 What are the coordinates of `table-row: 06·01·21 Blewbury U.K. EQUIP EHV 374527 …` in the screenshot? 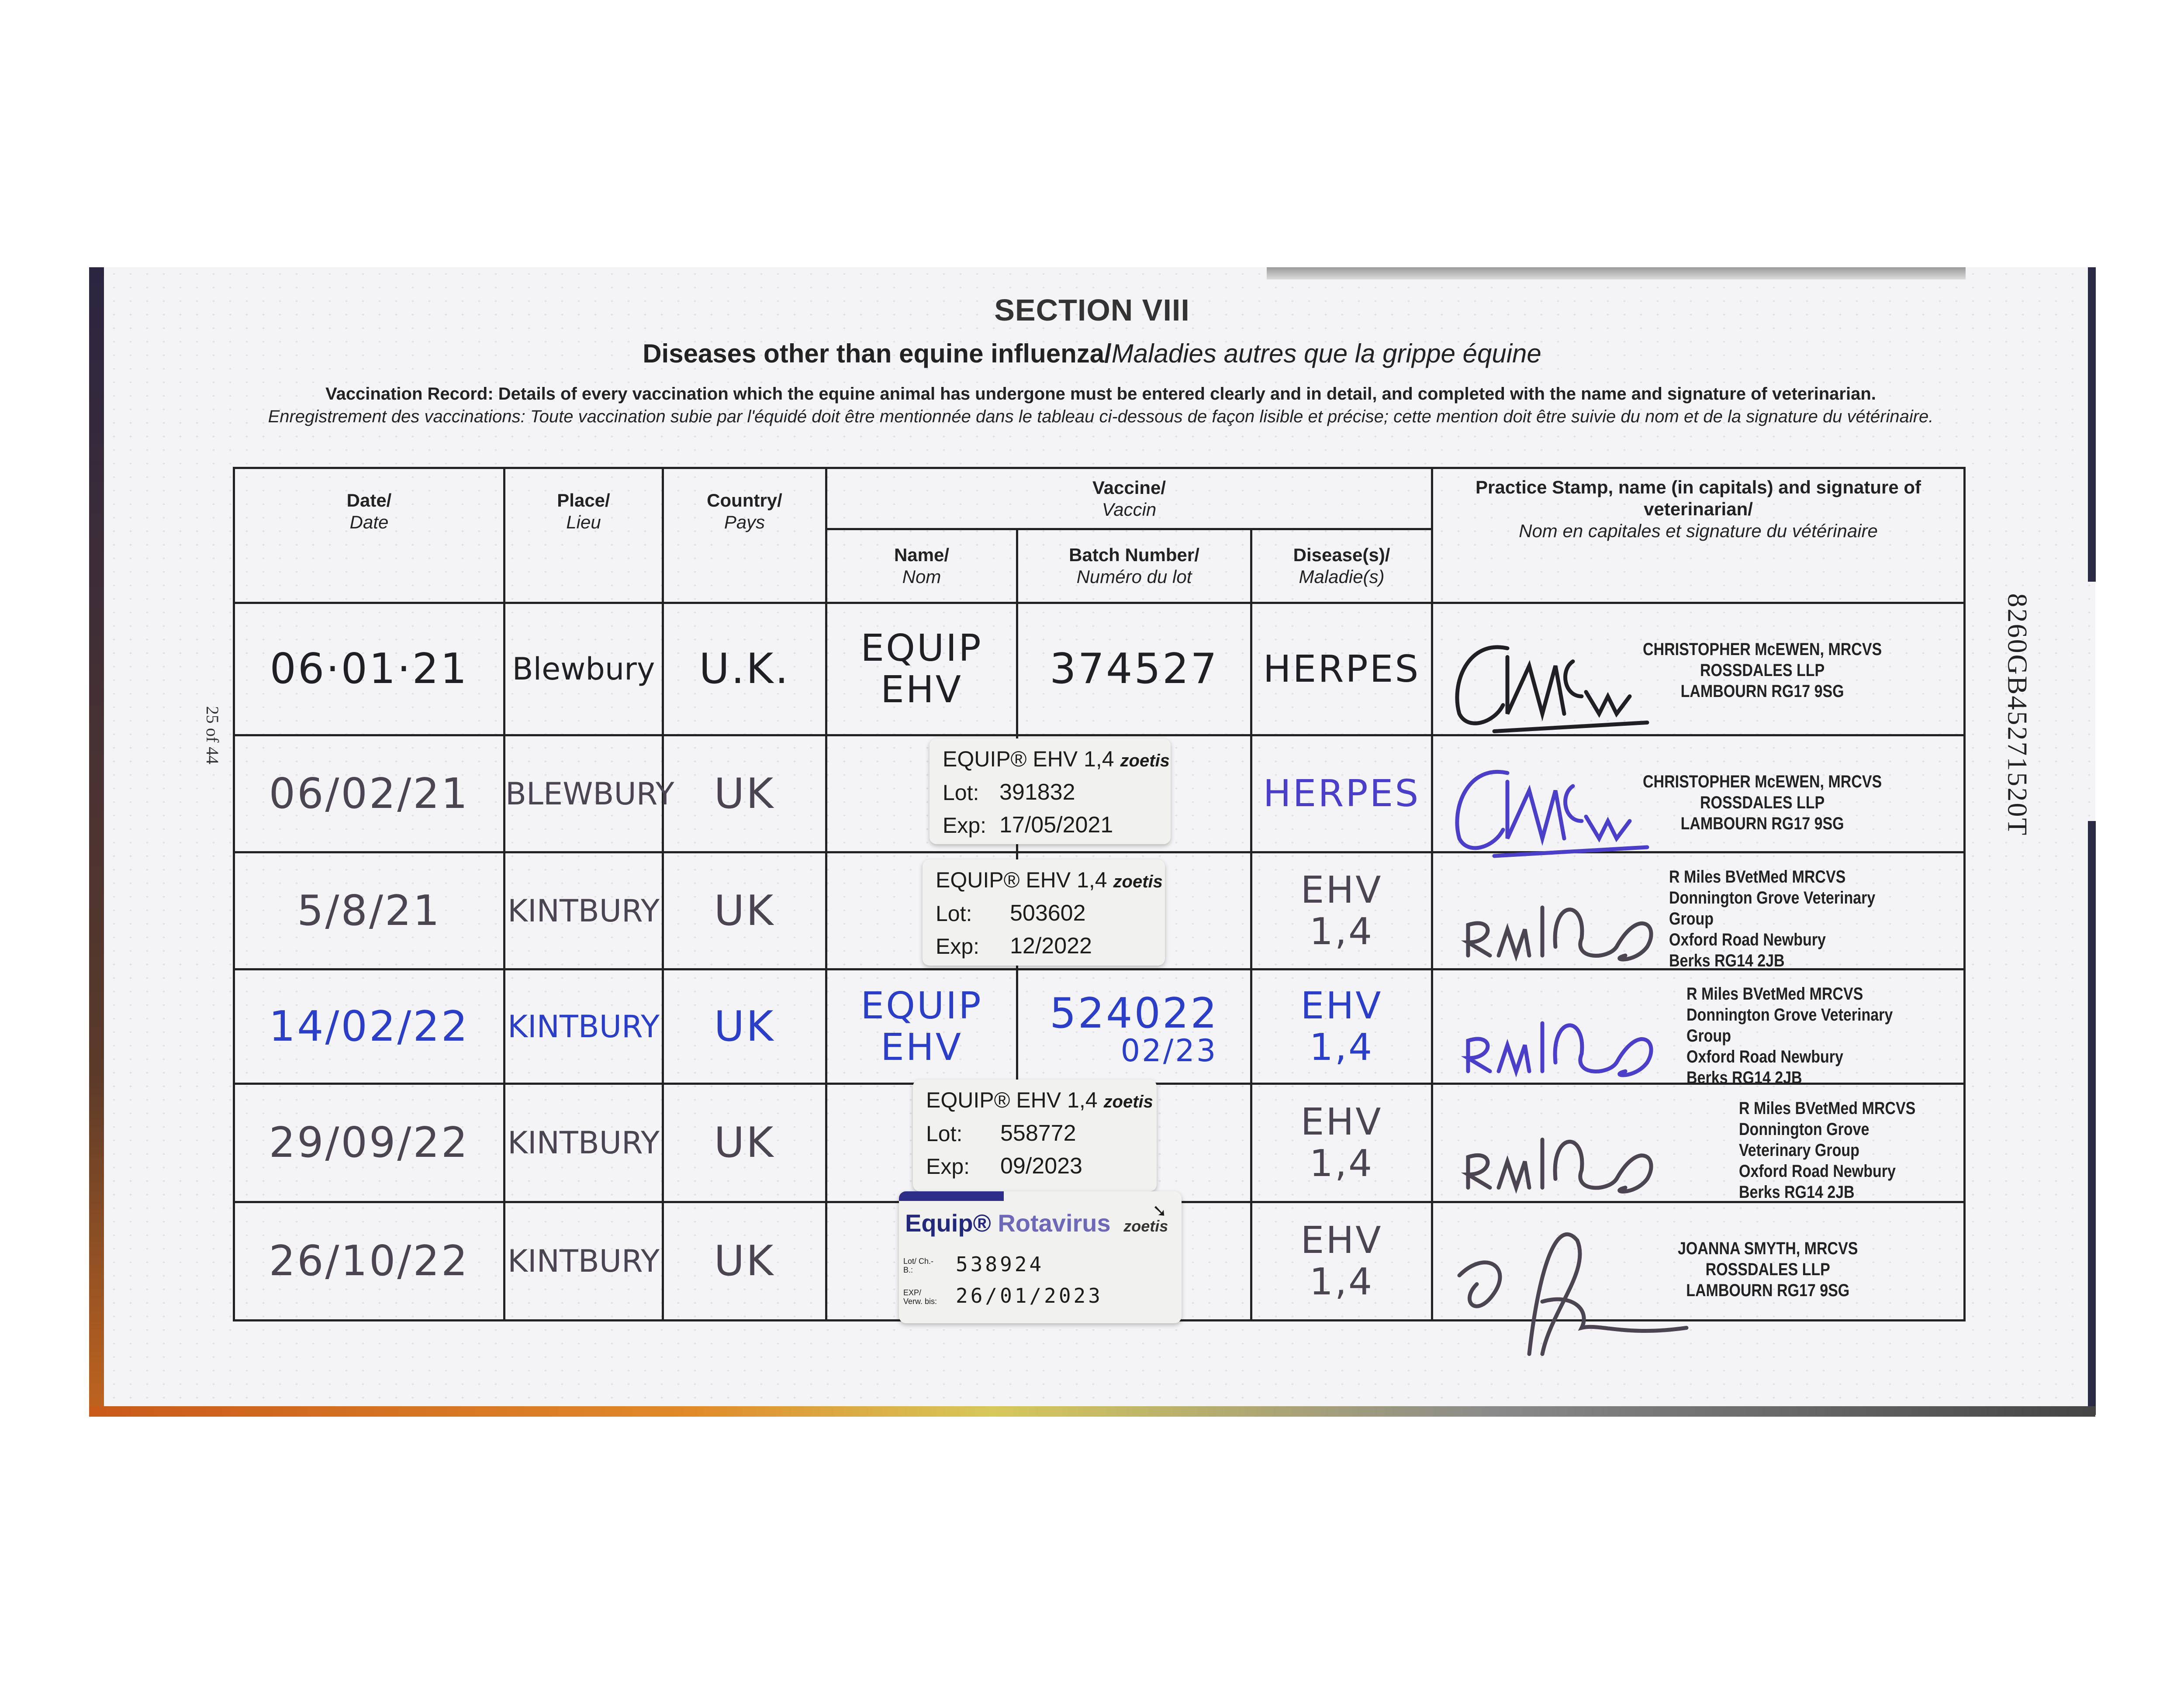 It's located at (1099, 669).